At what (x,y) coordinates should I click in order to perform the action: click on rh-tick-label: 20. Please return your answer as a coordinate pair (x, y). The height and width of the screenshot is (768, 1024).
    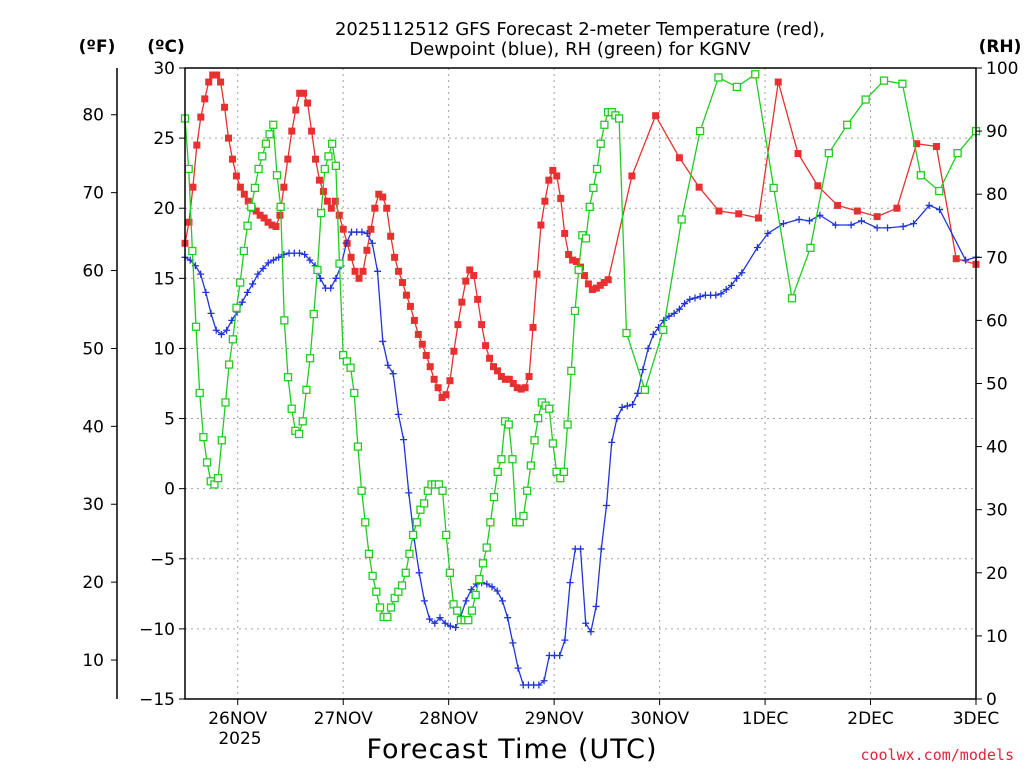
    Looking at the image, I should click on (997, 574).